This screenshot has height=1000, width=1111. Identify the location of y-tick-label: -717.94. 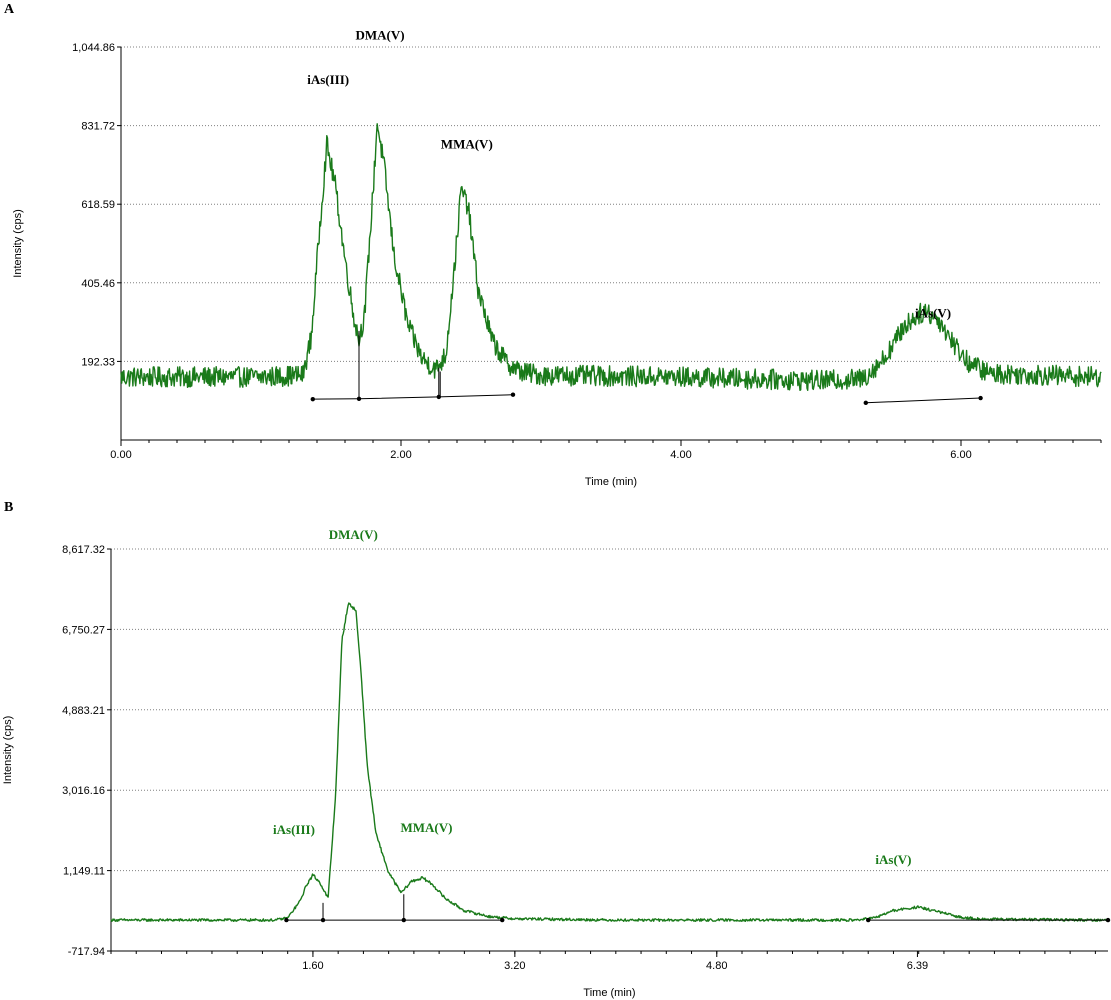
(86, 952).